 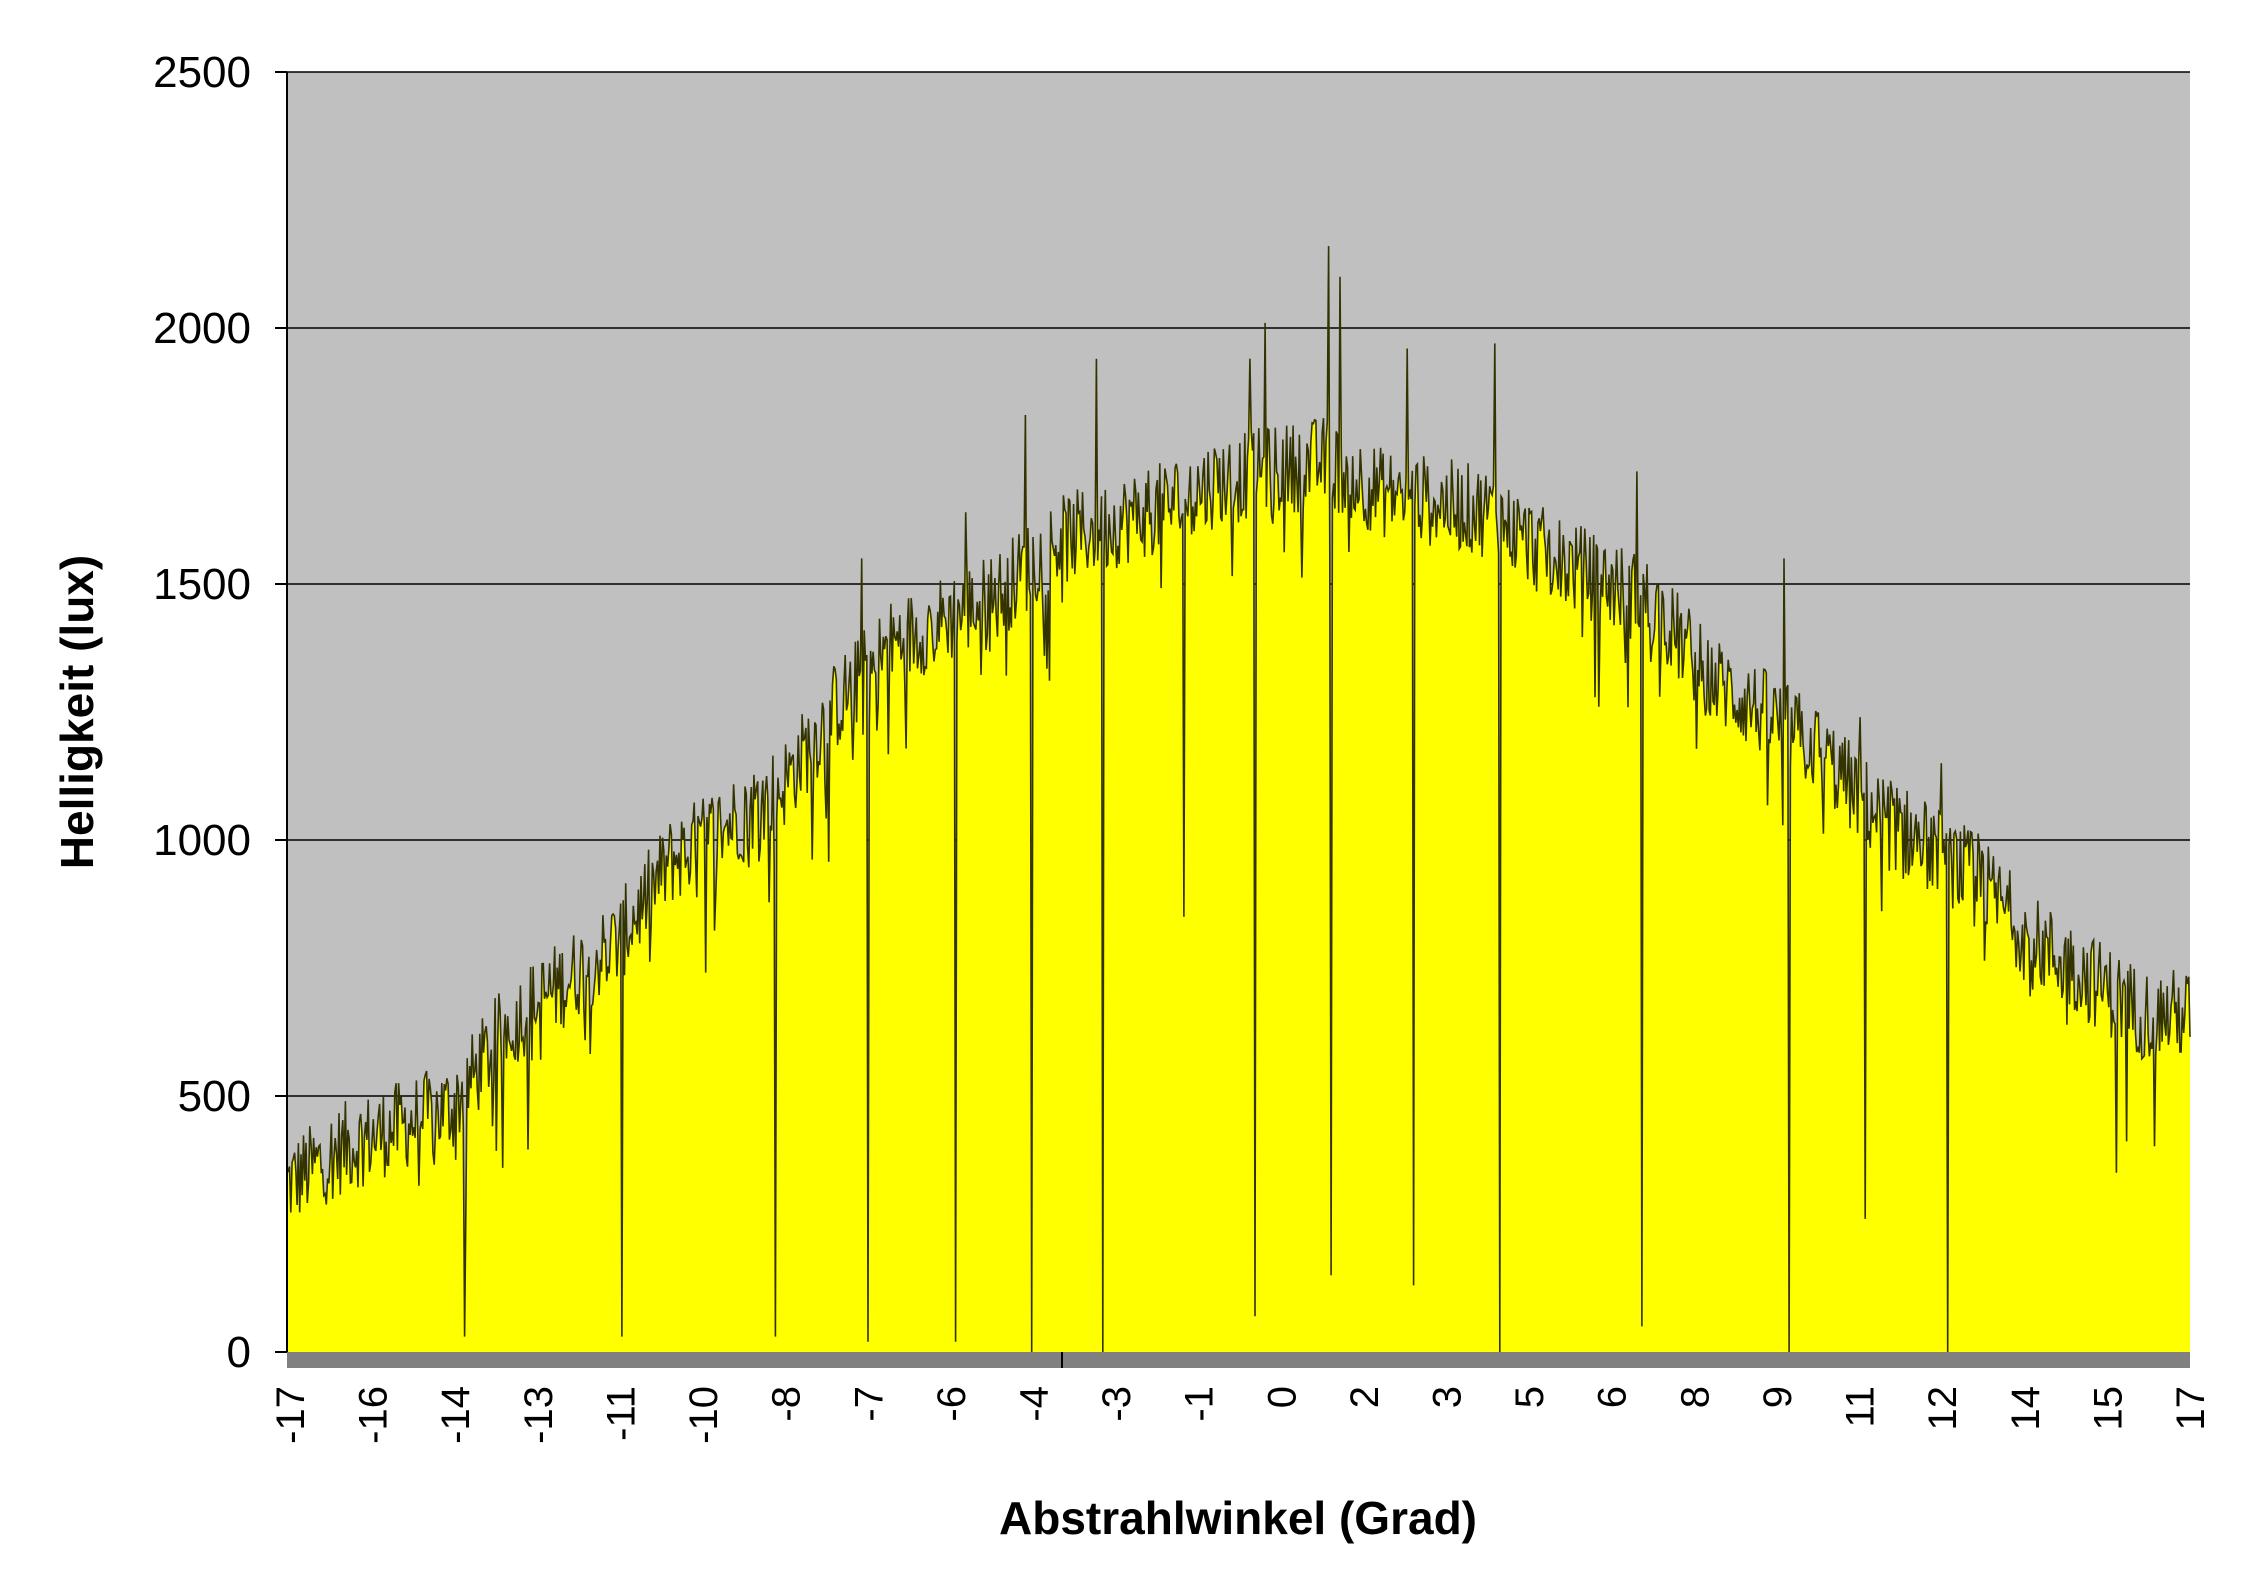 I want to click on x-tick-label: 17, so click(x=2191, y=1408).